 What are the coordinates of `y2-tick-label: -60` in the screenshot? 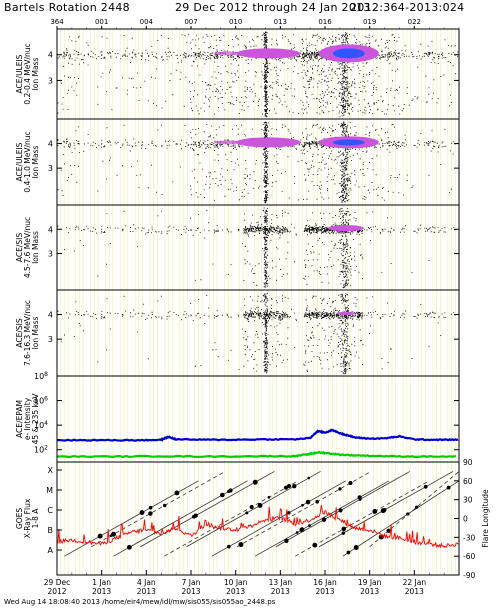 It's located at (469, 556).